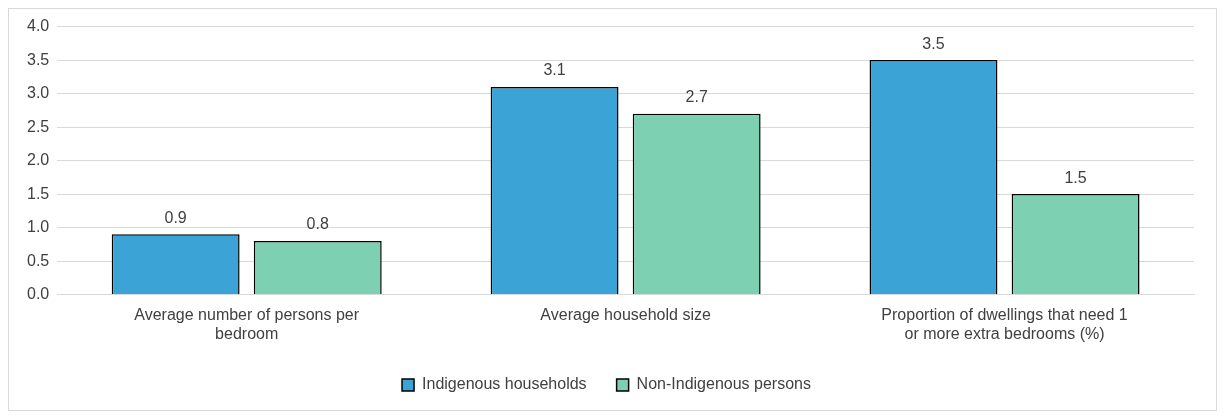 The width and height of the screenshot is (1225, 419). Describe the element at coordinates (38, 126) in the screenshot. I see `y-tick-label: 2.5` at that location.